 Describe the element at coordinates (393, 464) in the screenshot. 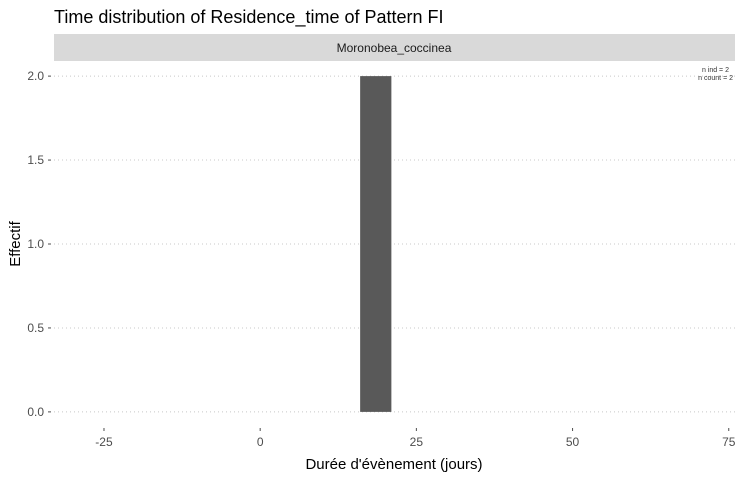

I see `x-axis-title: Durée d'évènement (jours)` at that location.